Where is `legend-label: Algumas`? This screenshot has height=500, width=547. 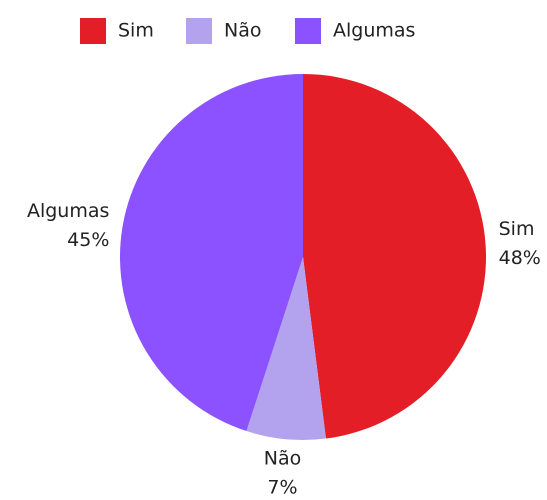 legend-label: Algumas is located at coordinates (374, 31).